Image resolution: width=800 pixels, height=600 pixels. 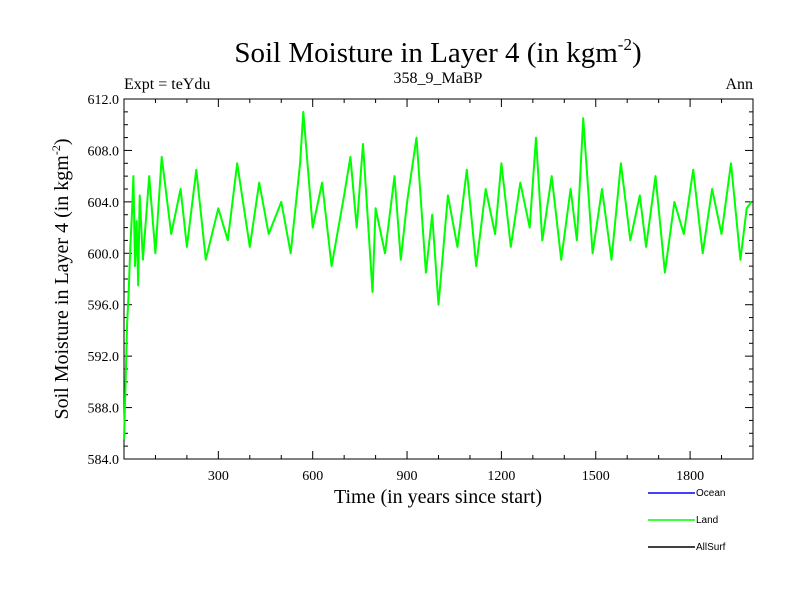 What do you see at coordinates (596, 476) in the screenshot?
I see `x-tick-label: 1500` at bounding box center [596, 476].